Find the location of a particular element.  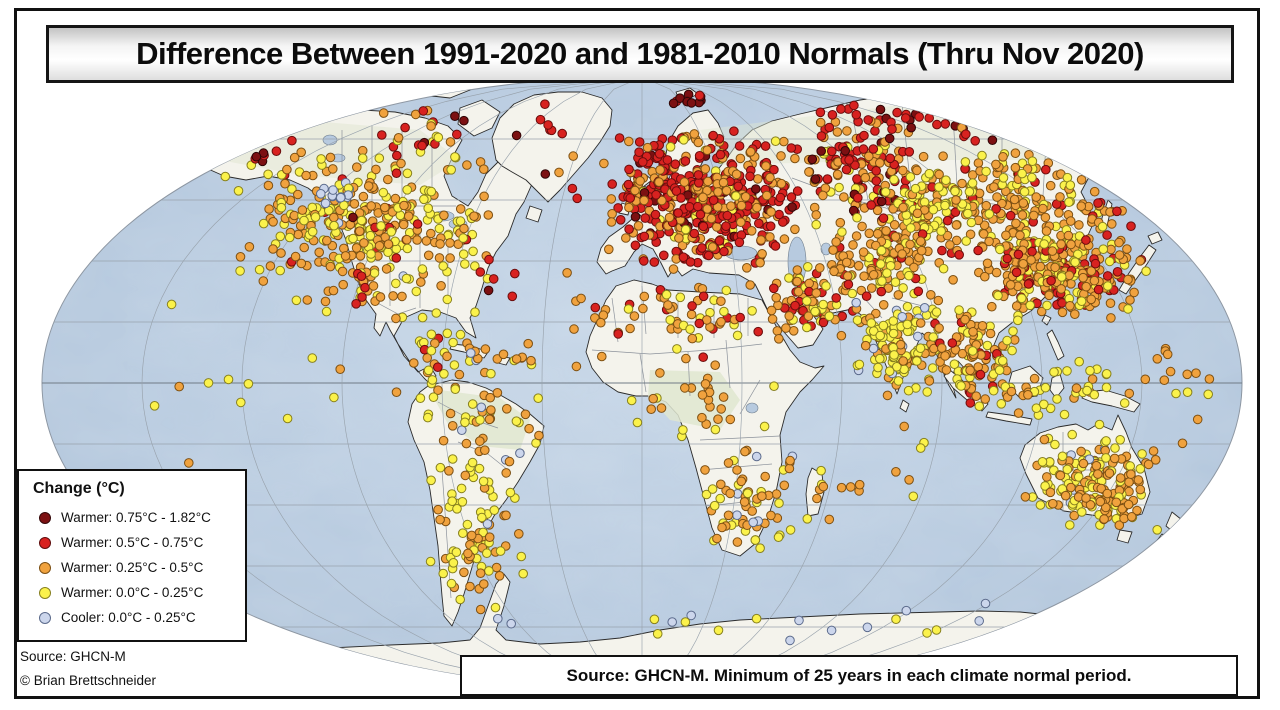

legend-label: Warmer: 0.5°C - 0.75°C is located at coordinates (132, 542).